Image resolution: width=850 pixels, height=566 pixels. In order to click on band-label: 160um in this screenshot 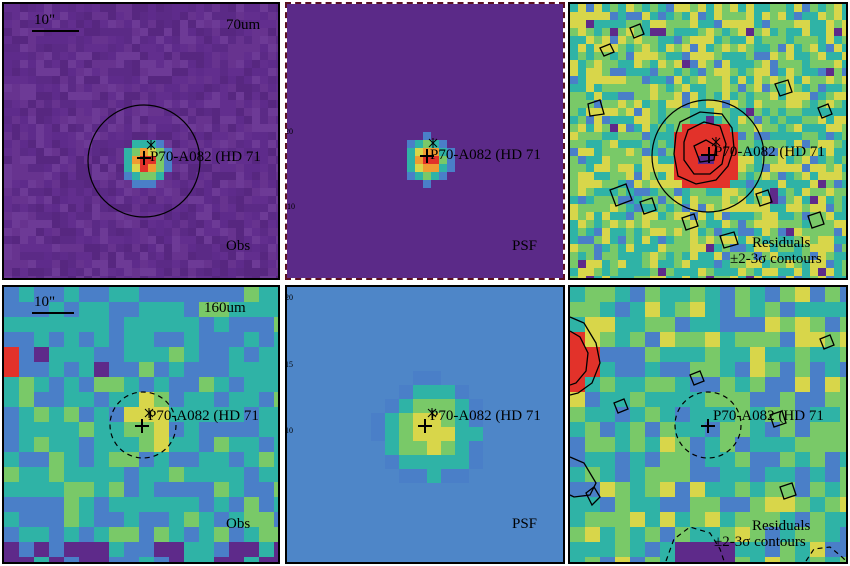, I will do `click(225, 308)`.